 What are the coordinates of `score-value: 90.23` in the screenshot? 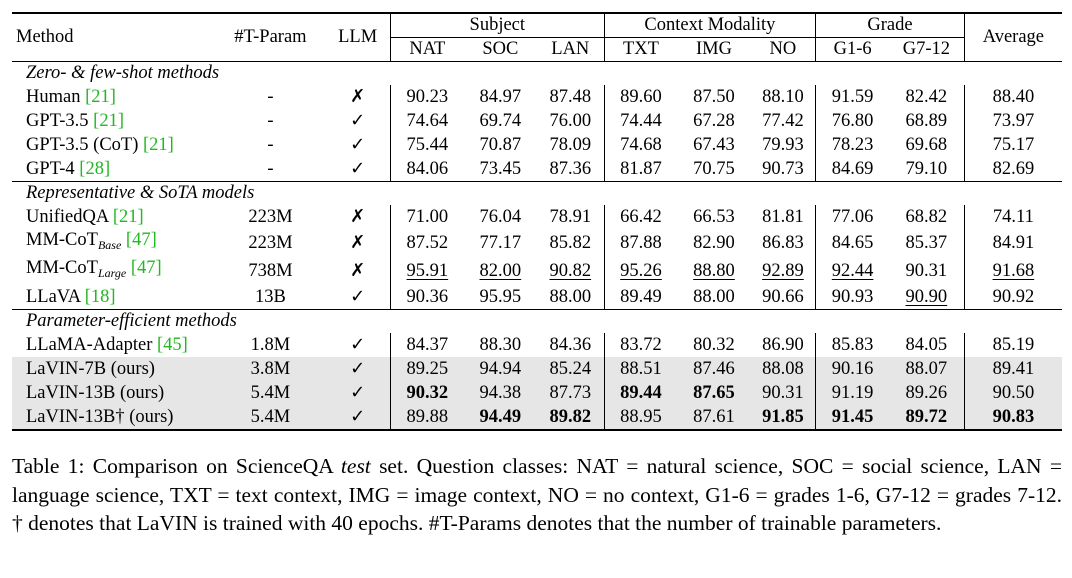 It's located at (427, 96).